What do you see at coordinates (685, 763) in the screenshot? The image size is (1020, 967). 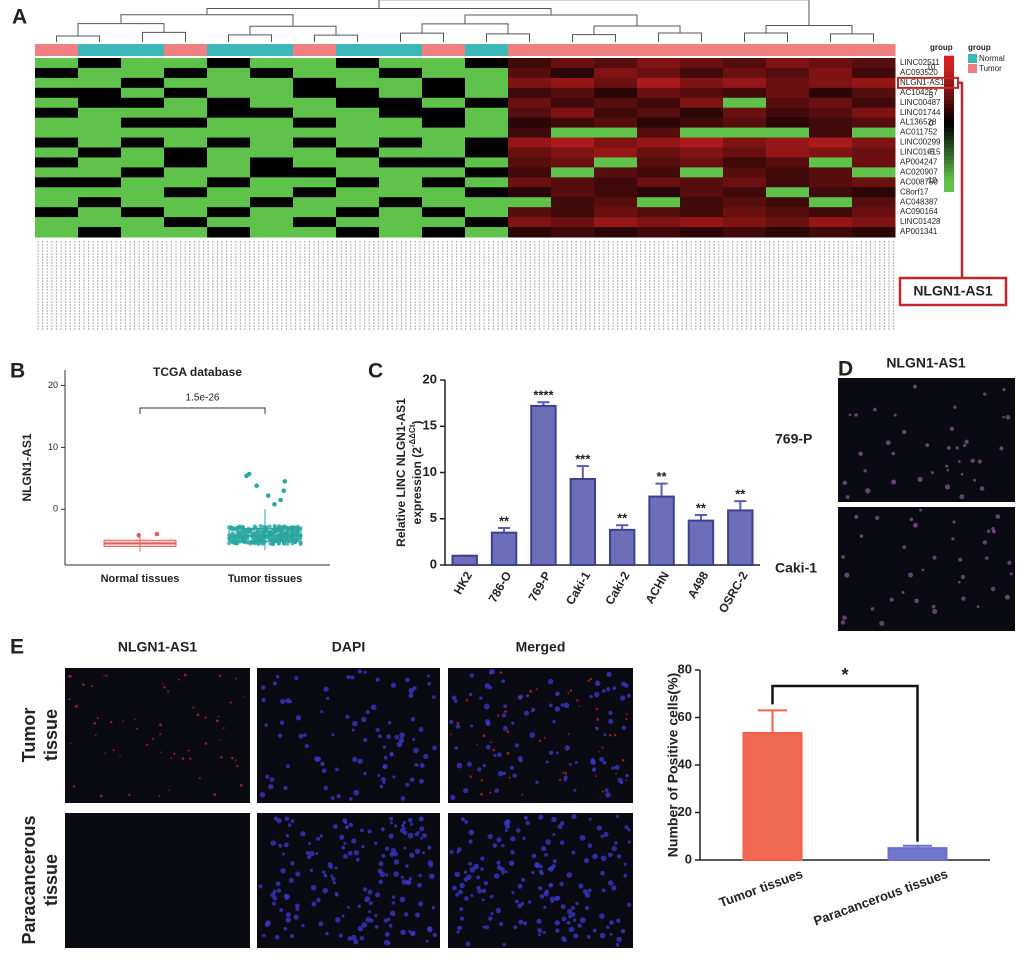 I see `y-tick-label: 40` at bounding box center [685, 763].